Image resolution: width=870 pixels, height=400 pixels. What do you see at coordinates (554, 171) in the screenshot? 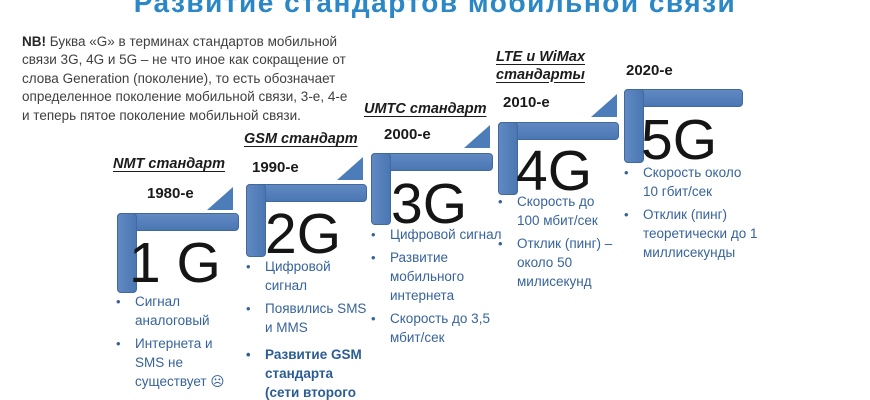
I see `generation-label: 4G` at bounding box center [554, 171].